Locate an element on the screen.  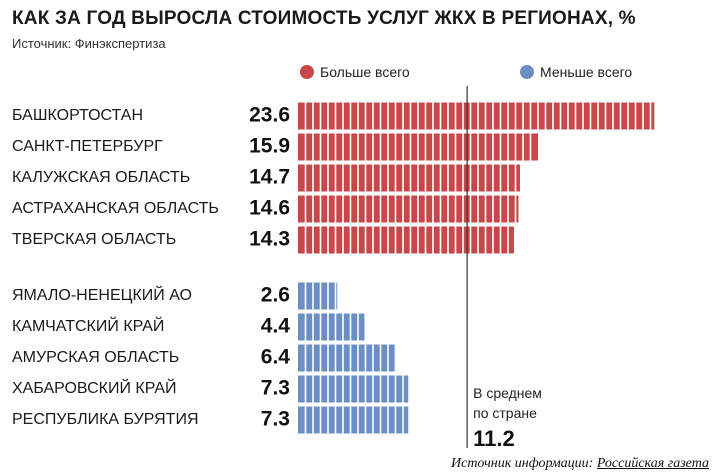
average-label-line2: по стране is located at coordinates (505, 413).